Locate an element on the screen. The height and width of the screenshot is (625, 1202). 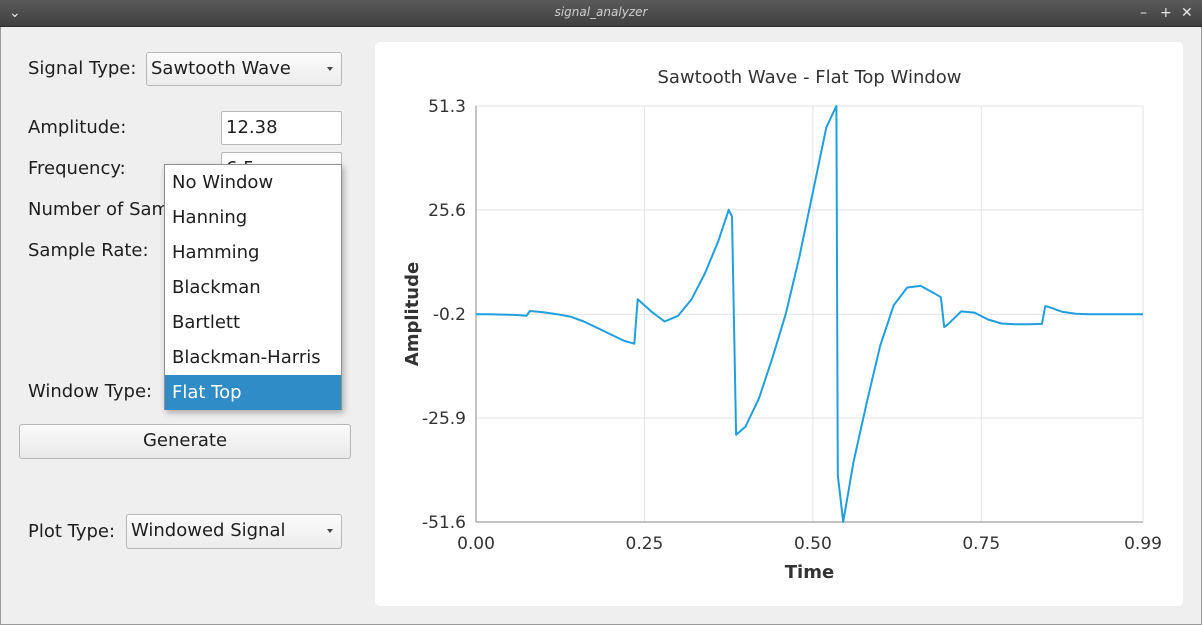
y-tick-label: -25.9 is located at coordinates (444, 419).